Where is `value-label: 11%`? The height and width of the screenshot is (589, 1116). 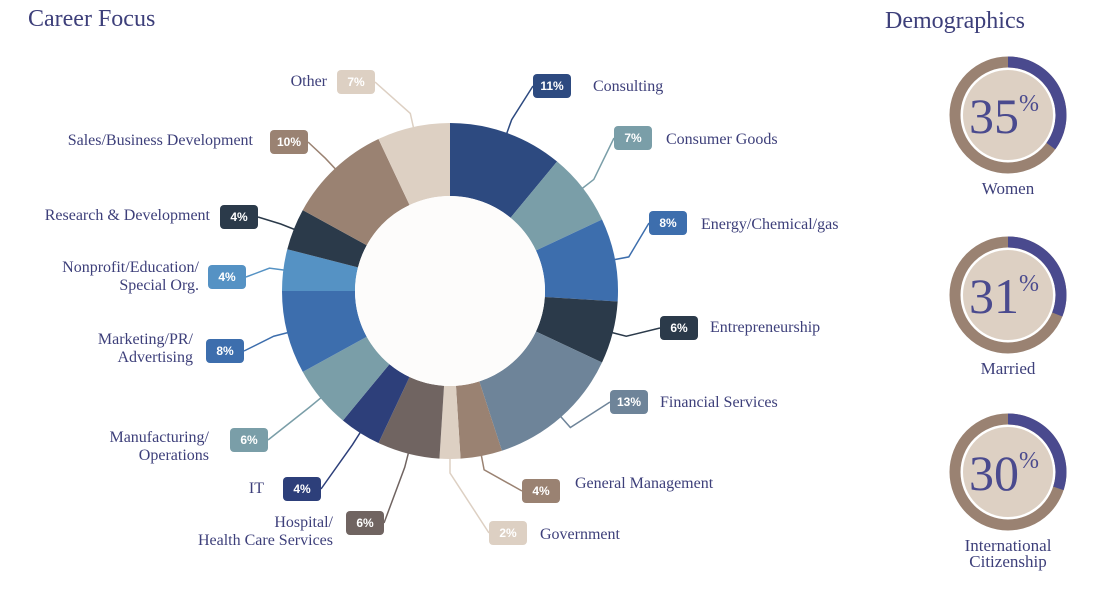 value-label: 11% is located at coordinates (552, 86).